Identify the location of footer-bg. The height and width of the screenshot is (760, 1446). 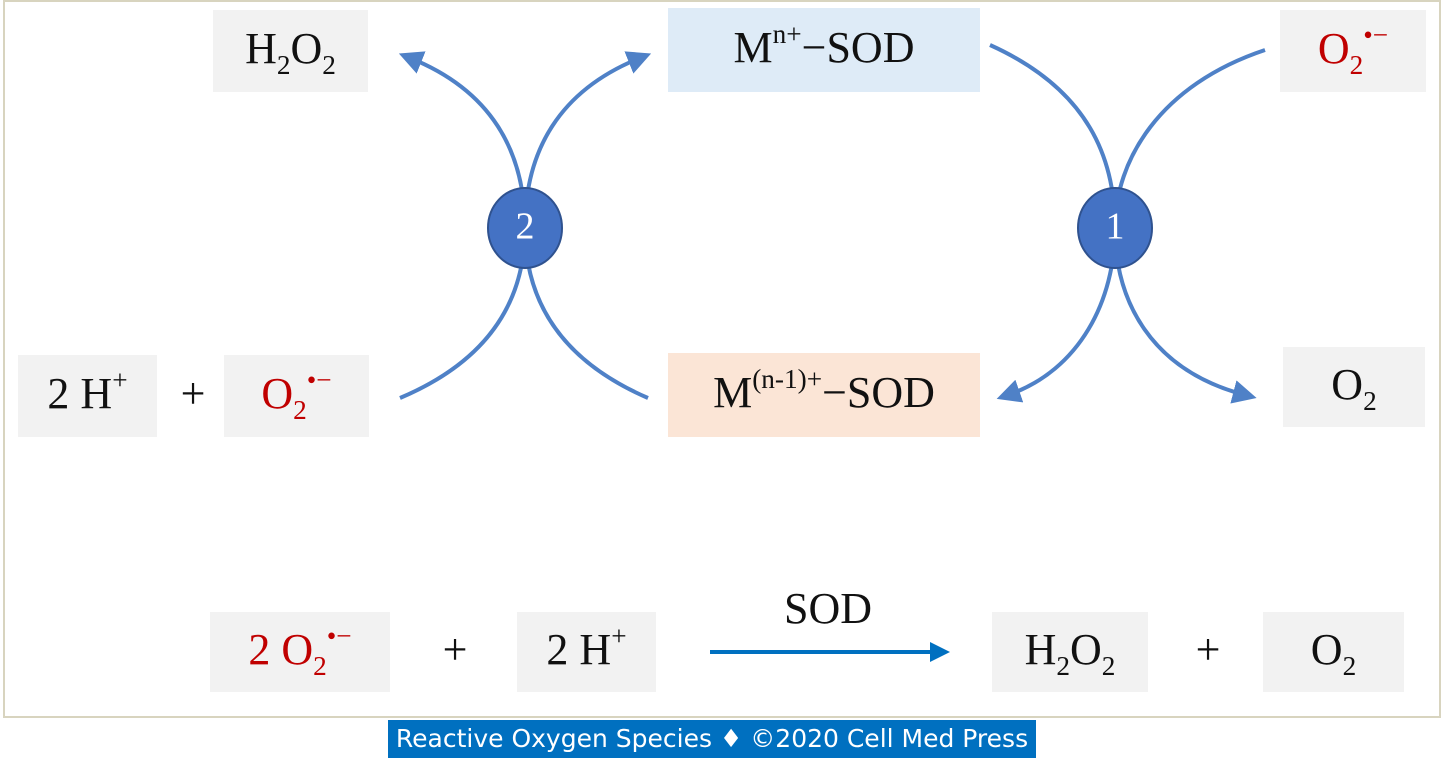
(712, 739).